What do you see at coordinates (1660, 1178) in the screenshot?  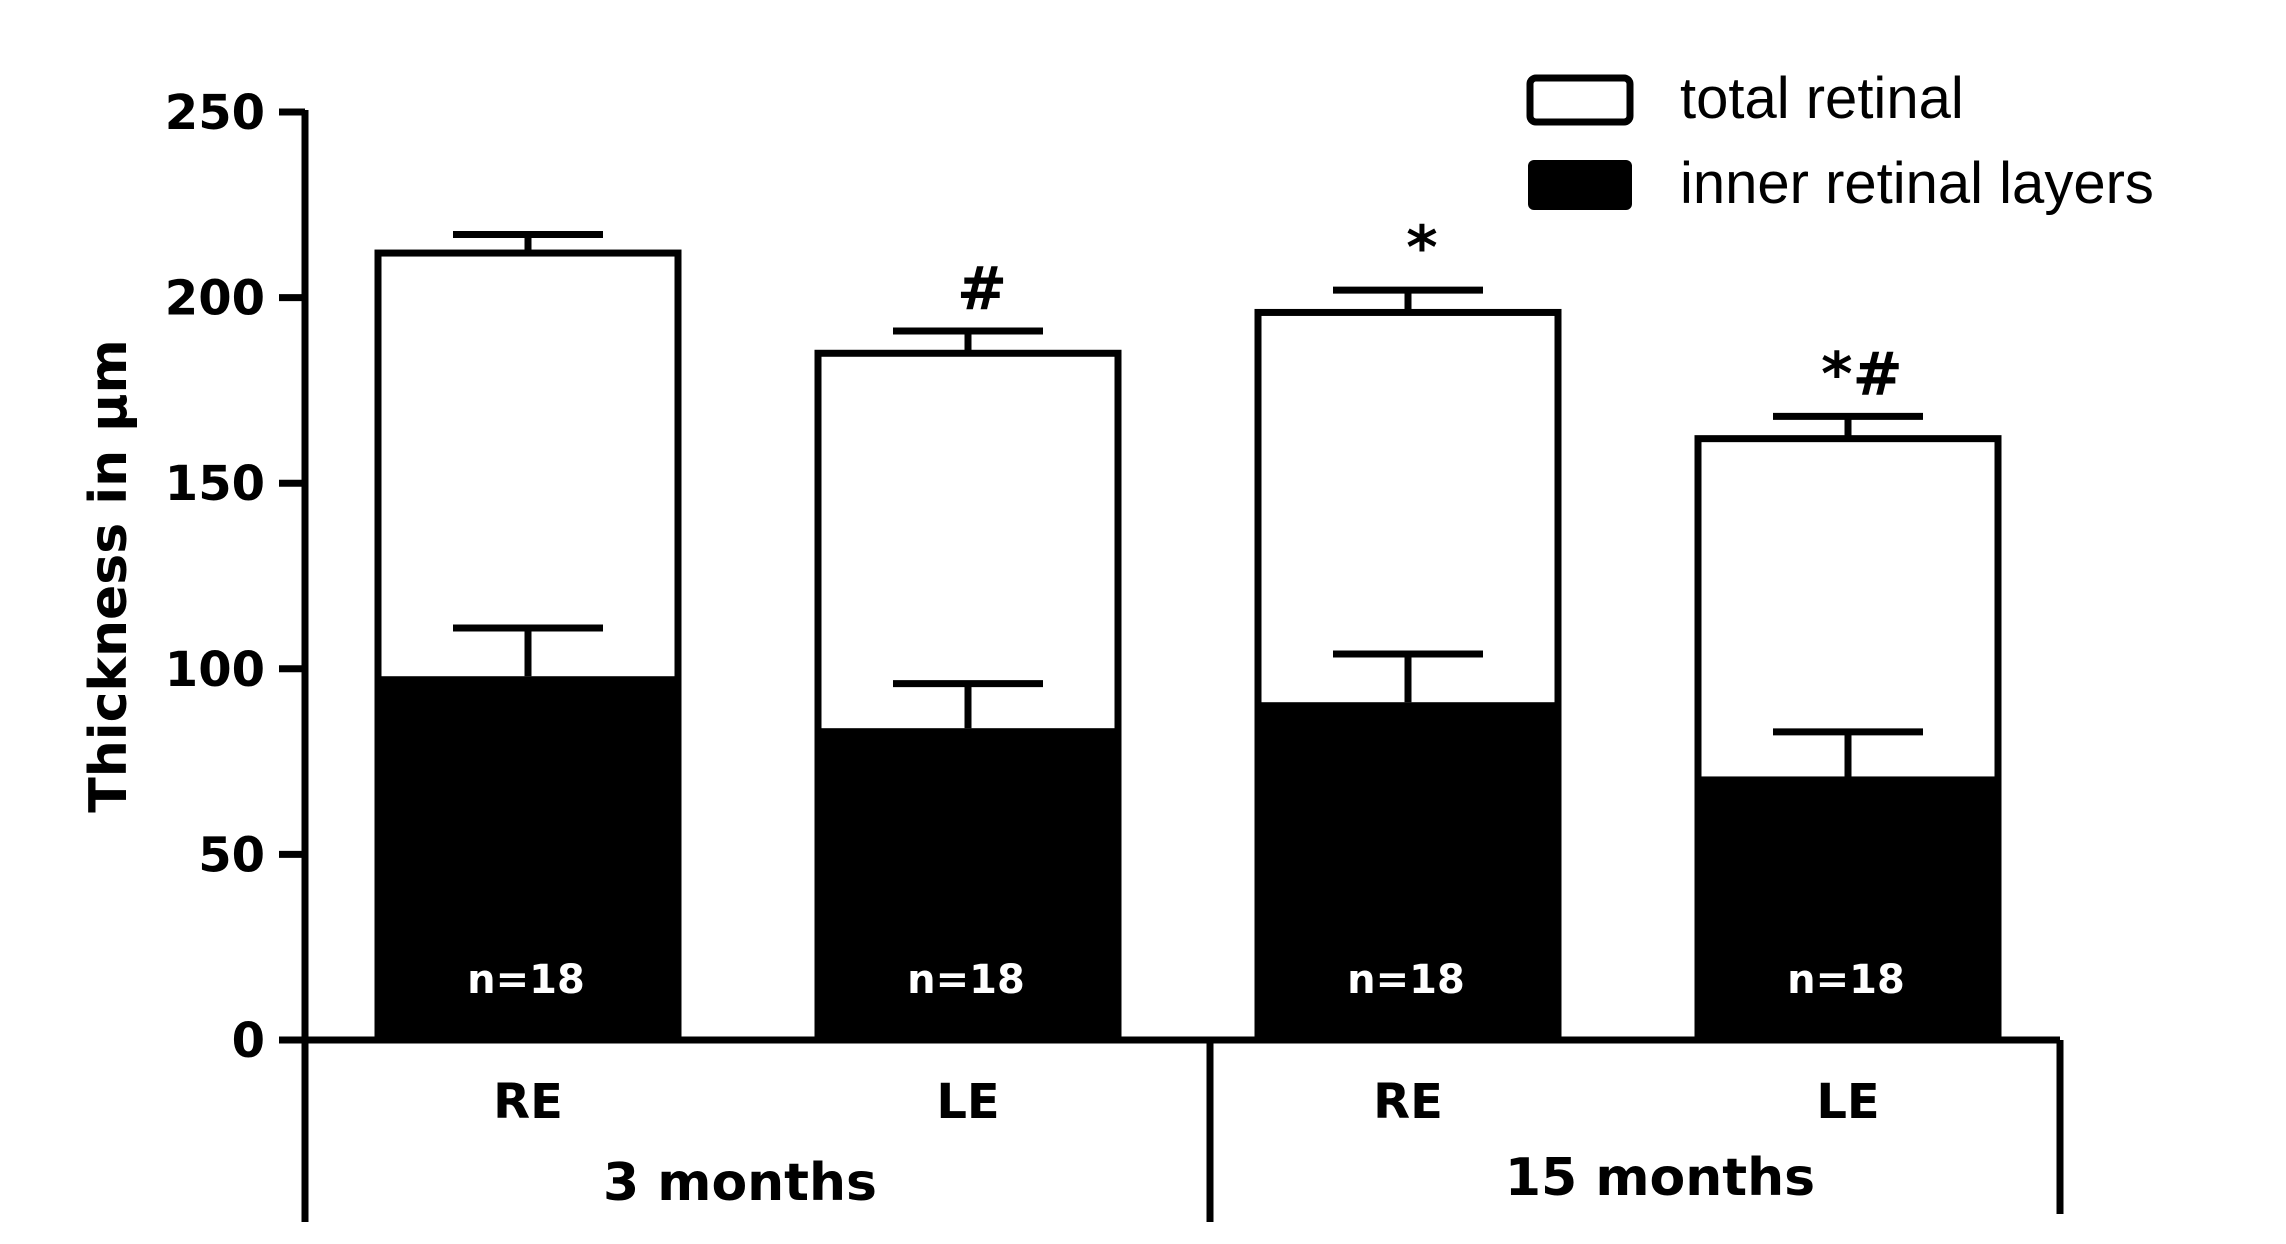 I see `group-label-15-months: 15 months` at bounding box center [1660, 1178].